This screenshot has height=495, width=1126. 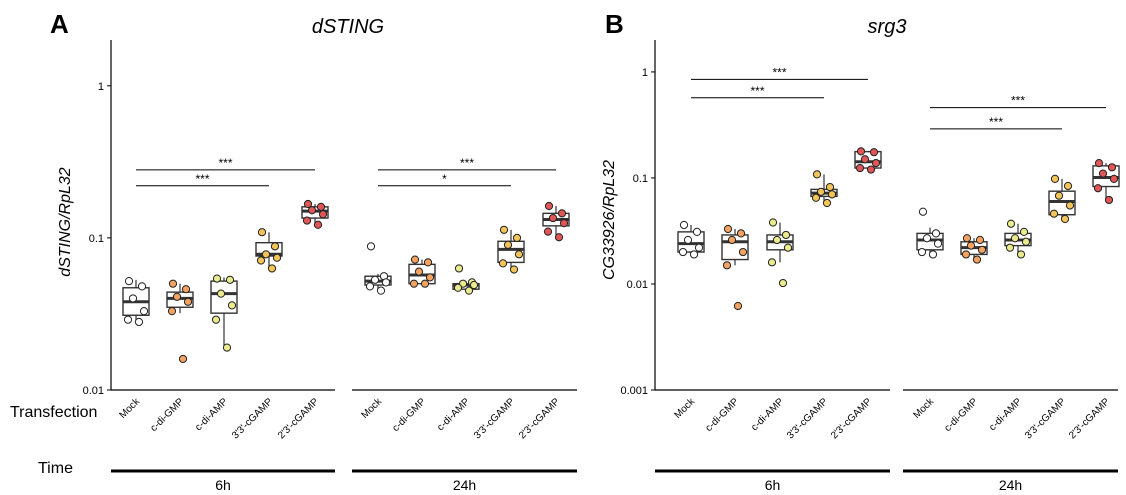 What do you see at coordinates (1005, 414) in the screenshot?
I see `panel-b-group-24h-category-label: c-di-AMP` at bounding box center [1005, 414].